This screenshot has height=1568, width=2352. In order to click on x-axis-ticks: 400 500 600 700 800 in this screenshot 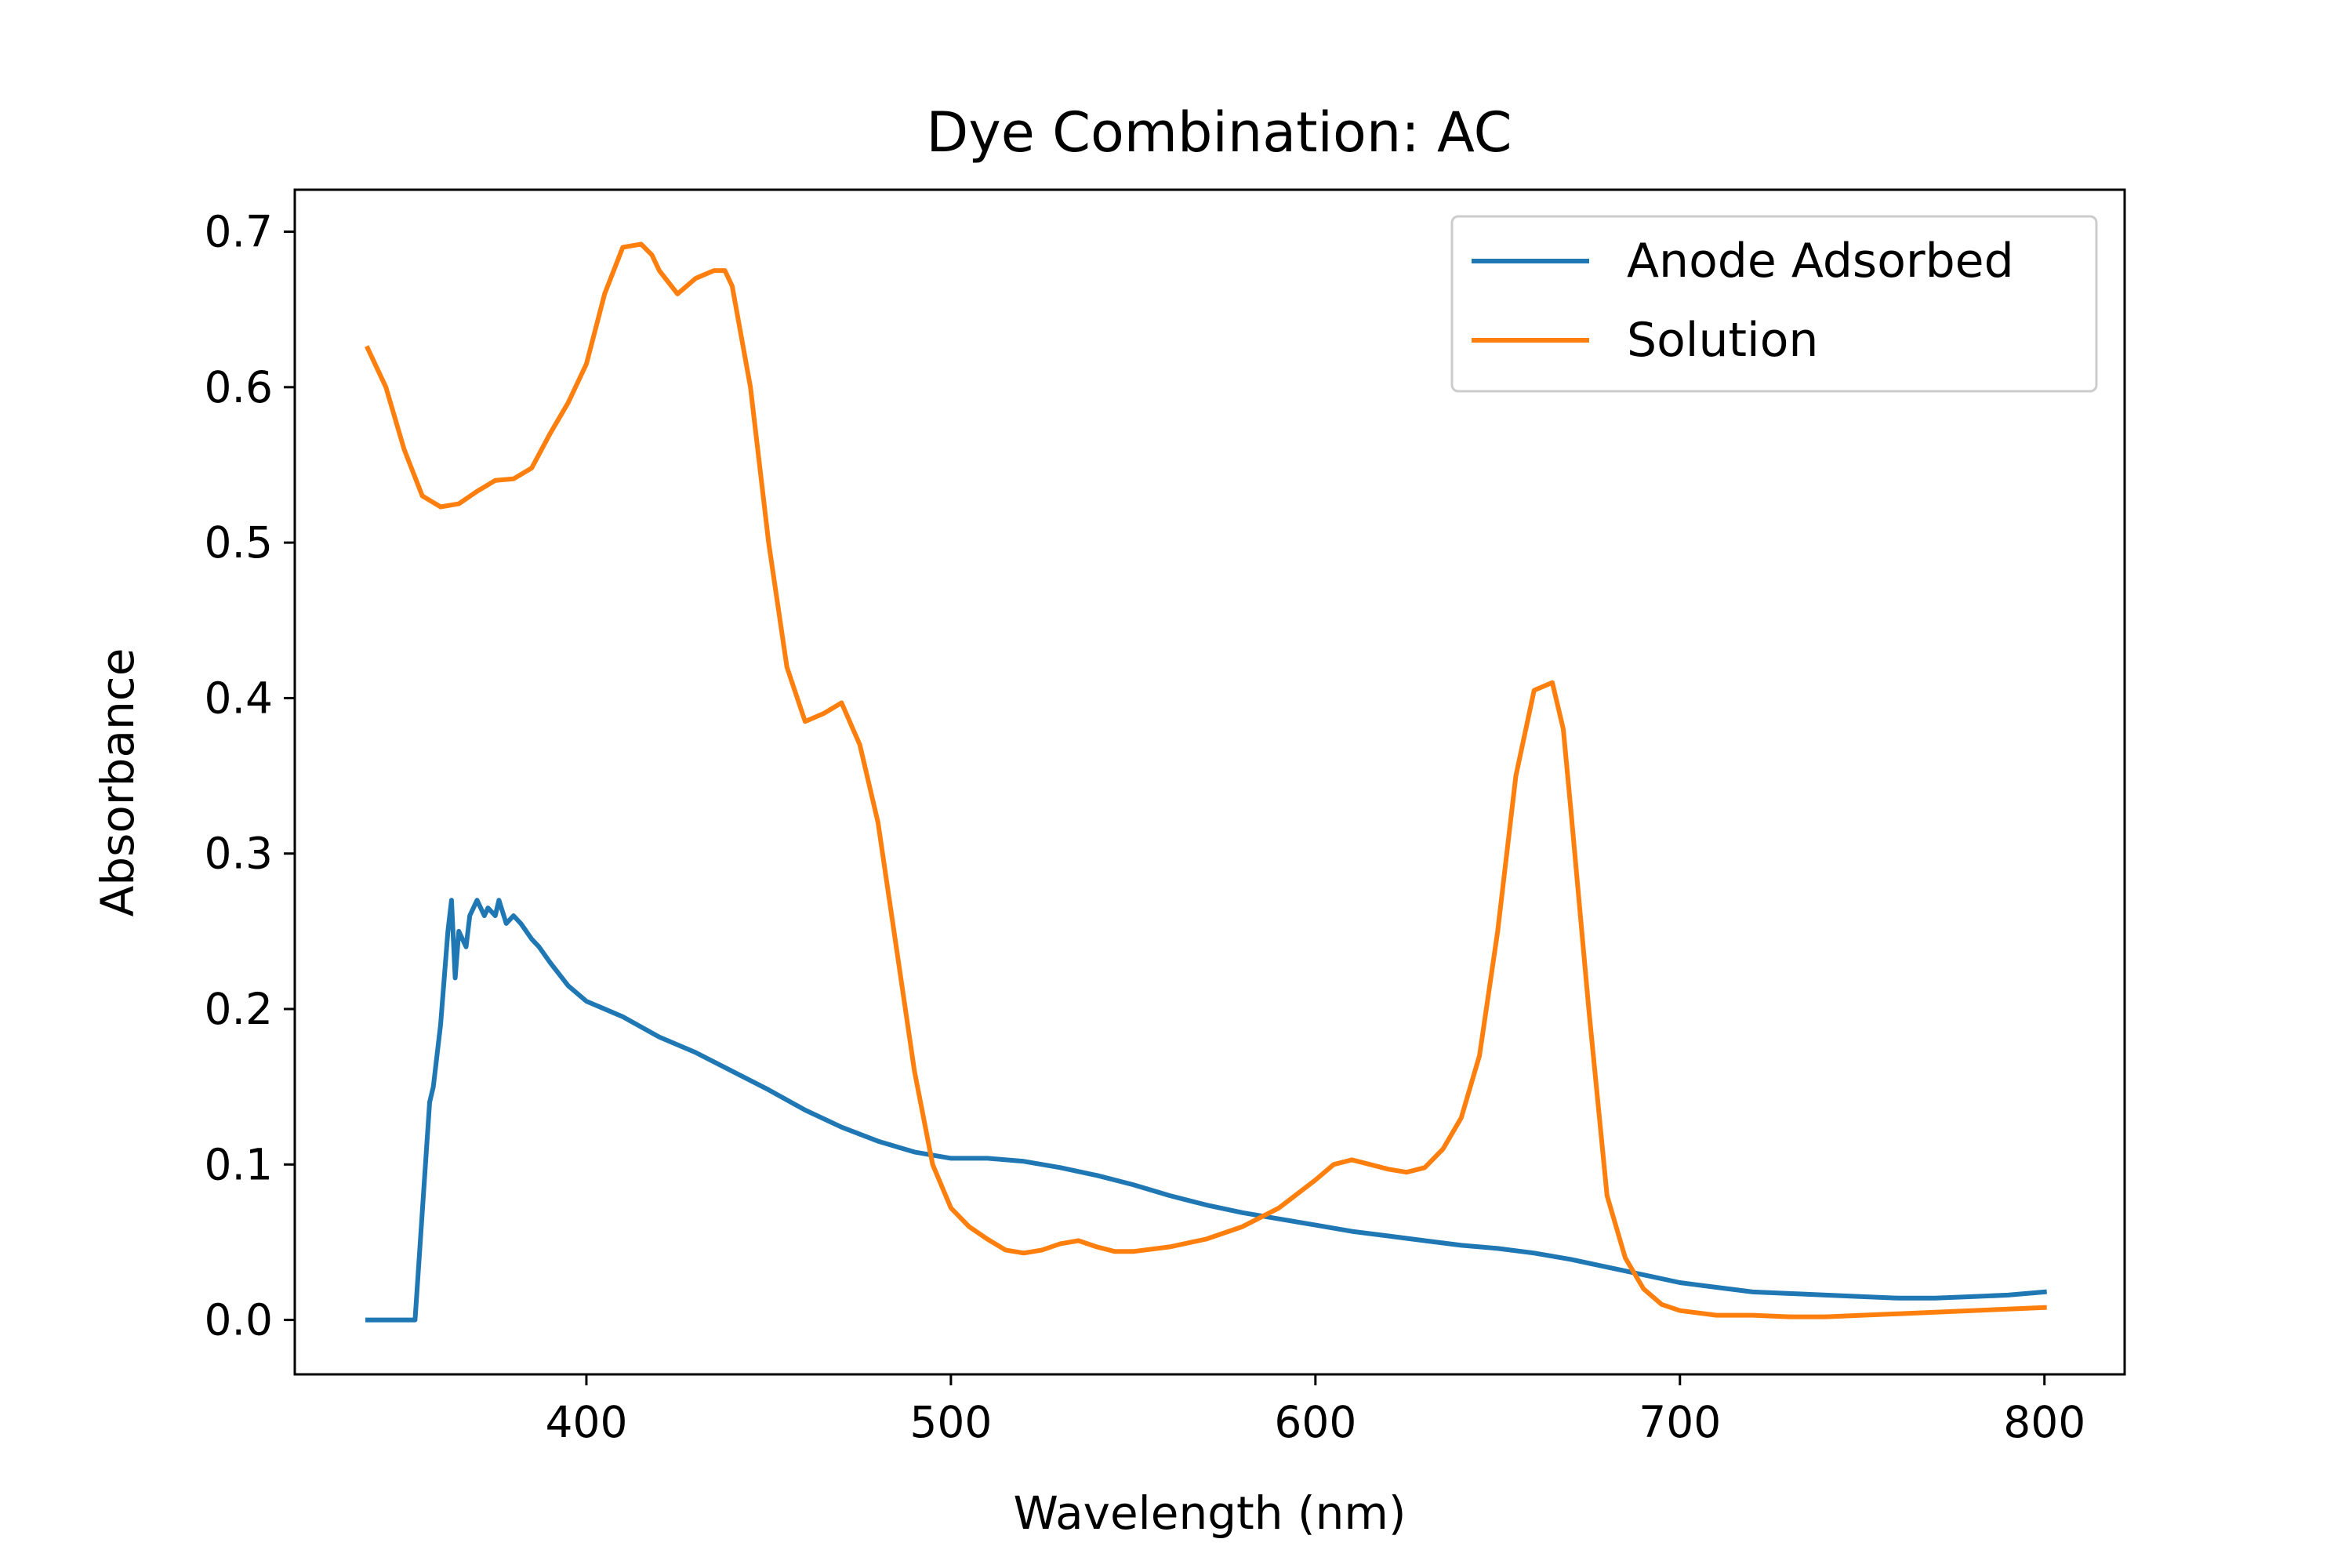, I will do `click(1315, 1410)`.